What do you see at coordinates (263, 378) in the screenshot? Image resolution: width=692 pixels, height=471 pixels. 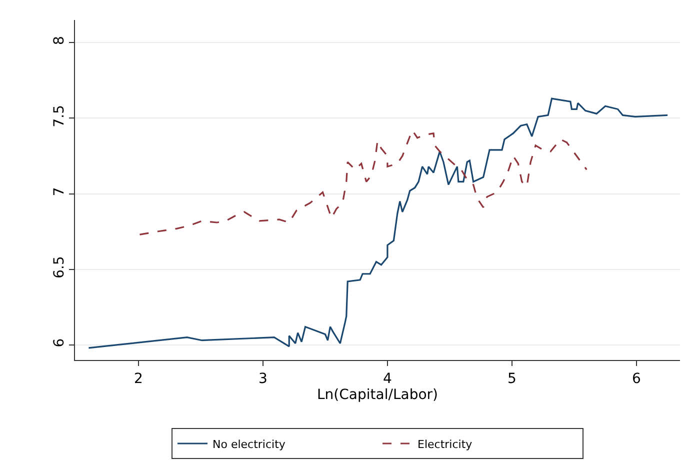 I see `x-tick-label: 3` at bounding box center [263, 378].